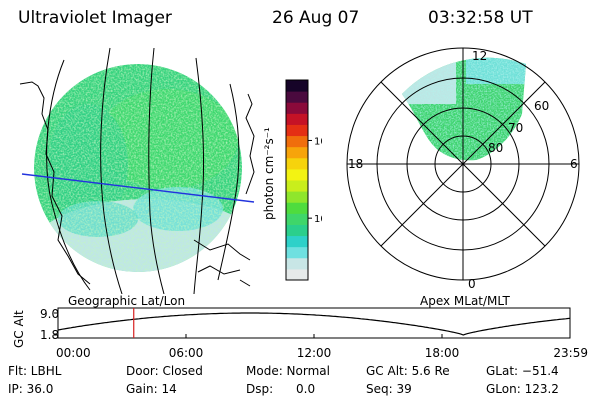  I want to click on date-label: 26 Aug 07, so click(316, 18).